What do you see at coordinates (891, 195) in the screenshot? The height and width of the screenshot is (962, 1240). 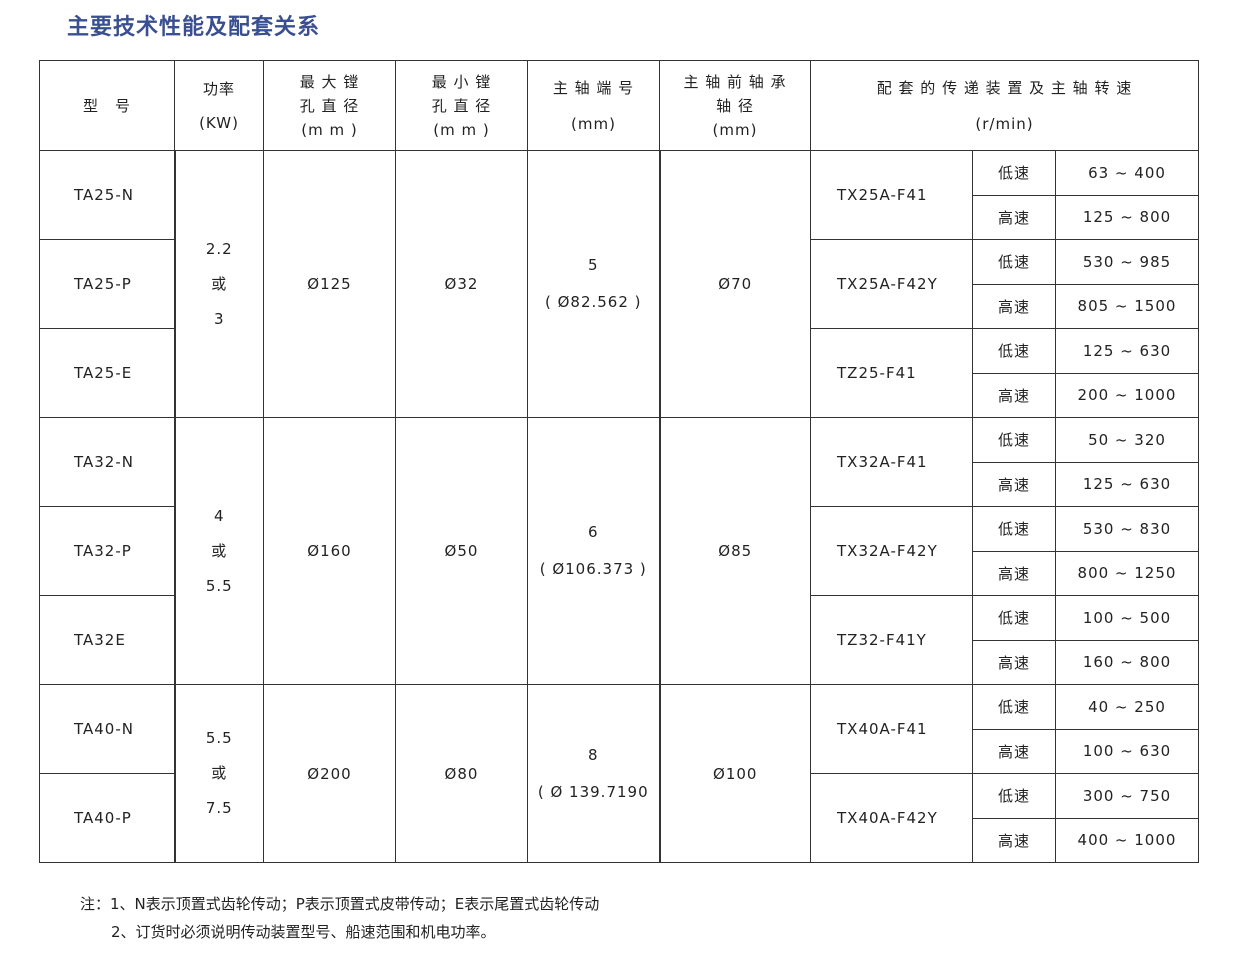 I see `drive-cell: TX25A-F41` at bounding box center [891, 195].